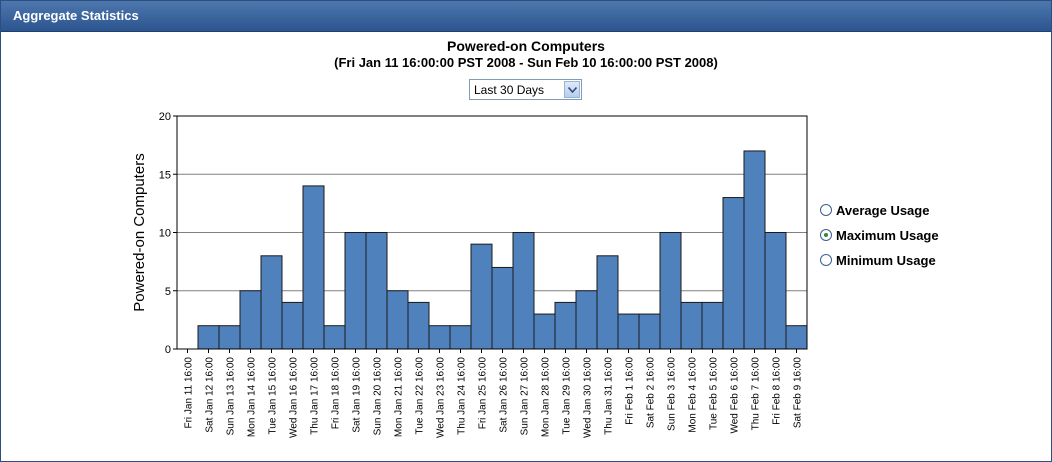  What do you see at coordinates (210, 395) in the screenshot?
I see `x-tick-label: Sat Jan 12 16:00` at bounding box center [210, 395].